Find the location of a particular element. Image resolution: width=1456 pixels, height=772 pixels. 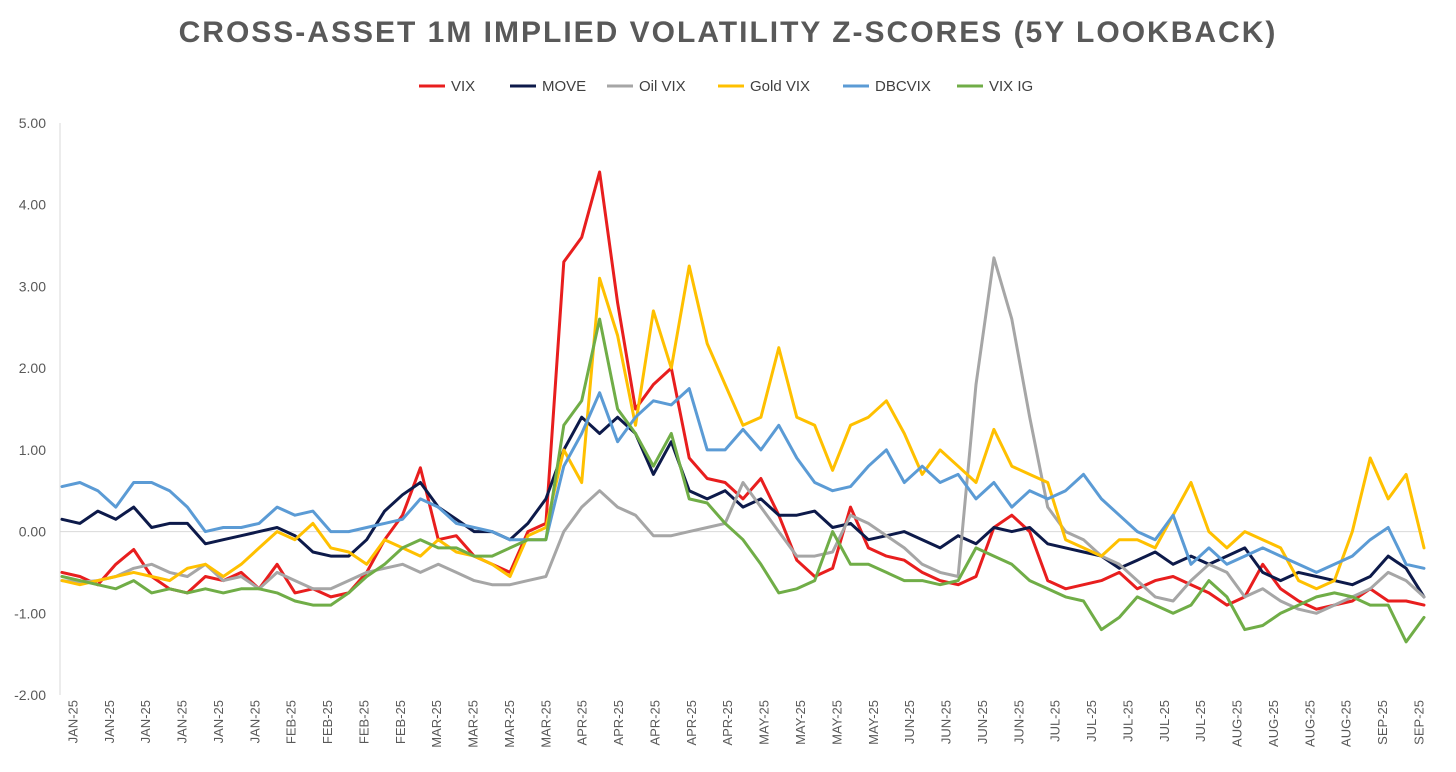

y-tick-label: -2.00 is located at coordinates (30, 695).